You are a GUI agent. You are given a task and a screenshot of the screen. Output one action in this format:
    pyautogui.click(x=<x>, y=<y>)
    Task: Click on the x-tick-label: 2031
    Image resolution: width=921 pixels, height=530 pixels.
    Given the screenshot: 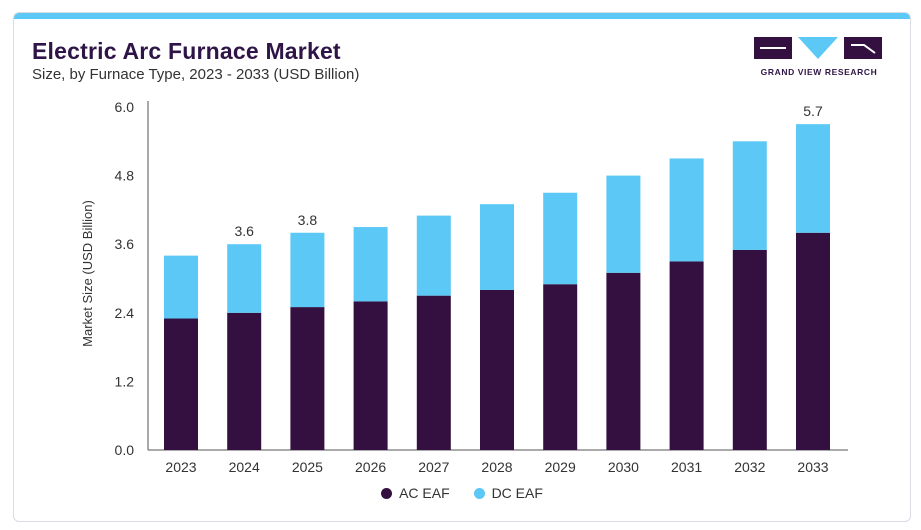 What is the action you would take?
    pyautogui.click(x=686, y=467)
    